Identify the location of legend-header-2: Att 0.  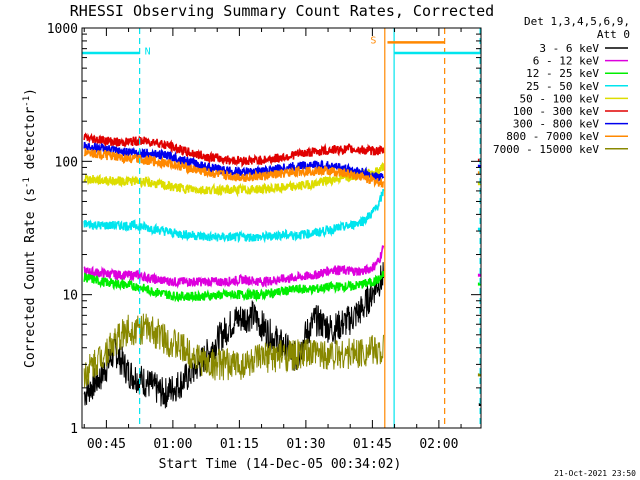
(613, 34).